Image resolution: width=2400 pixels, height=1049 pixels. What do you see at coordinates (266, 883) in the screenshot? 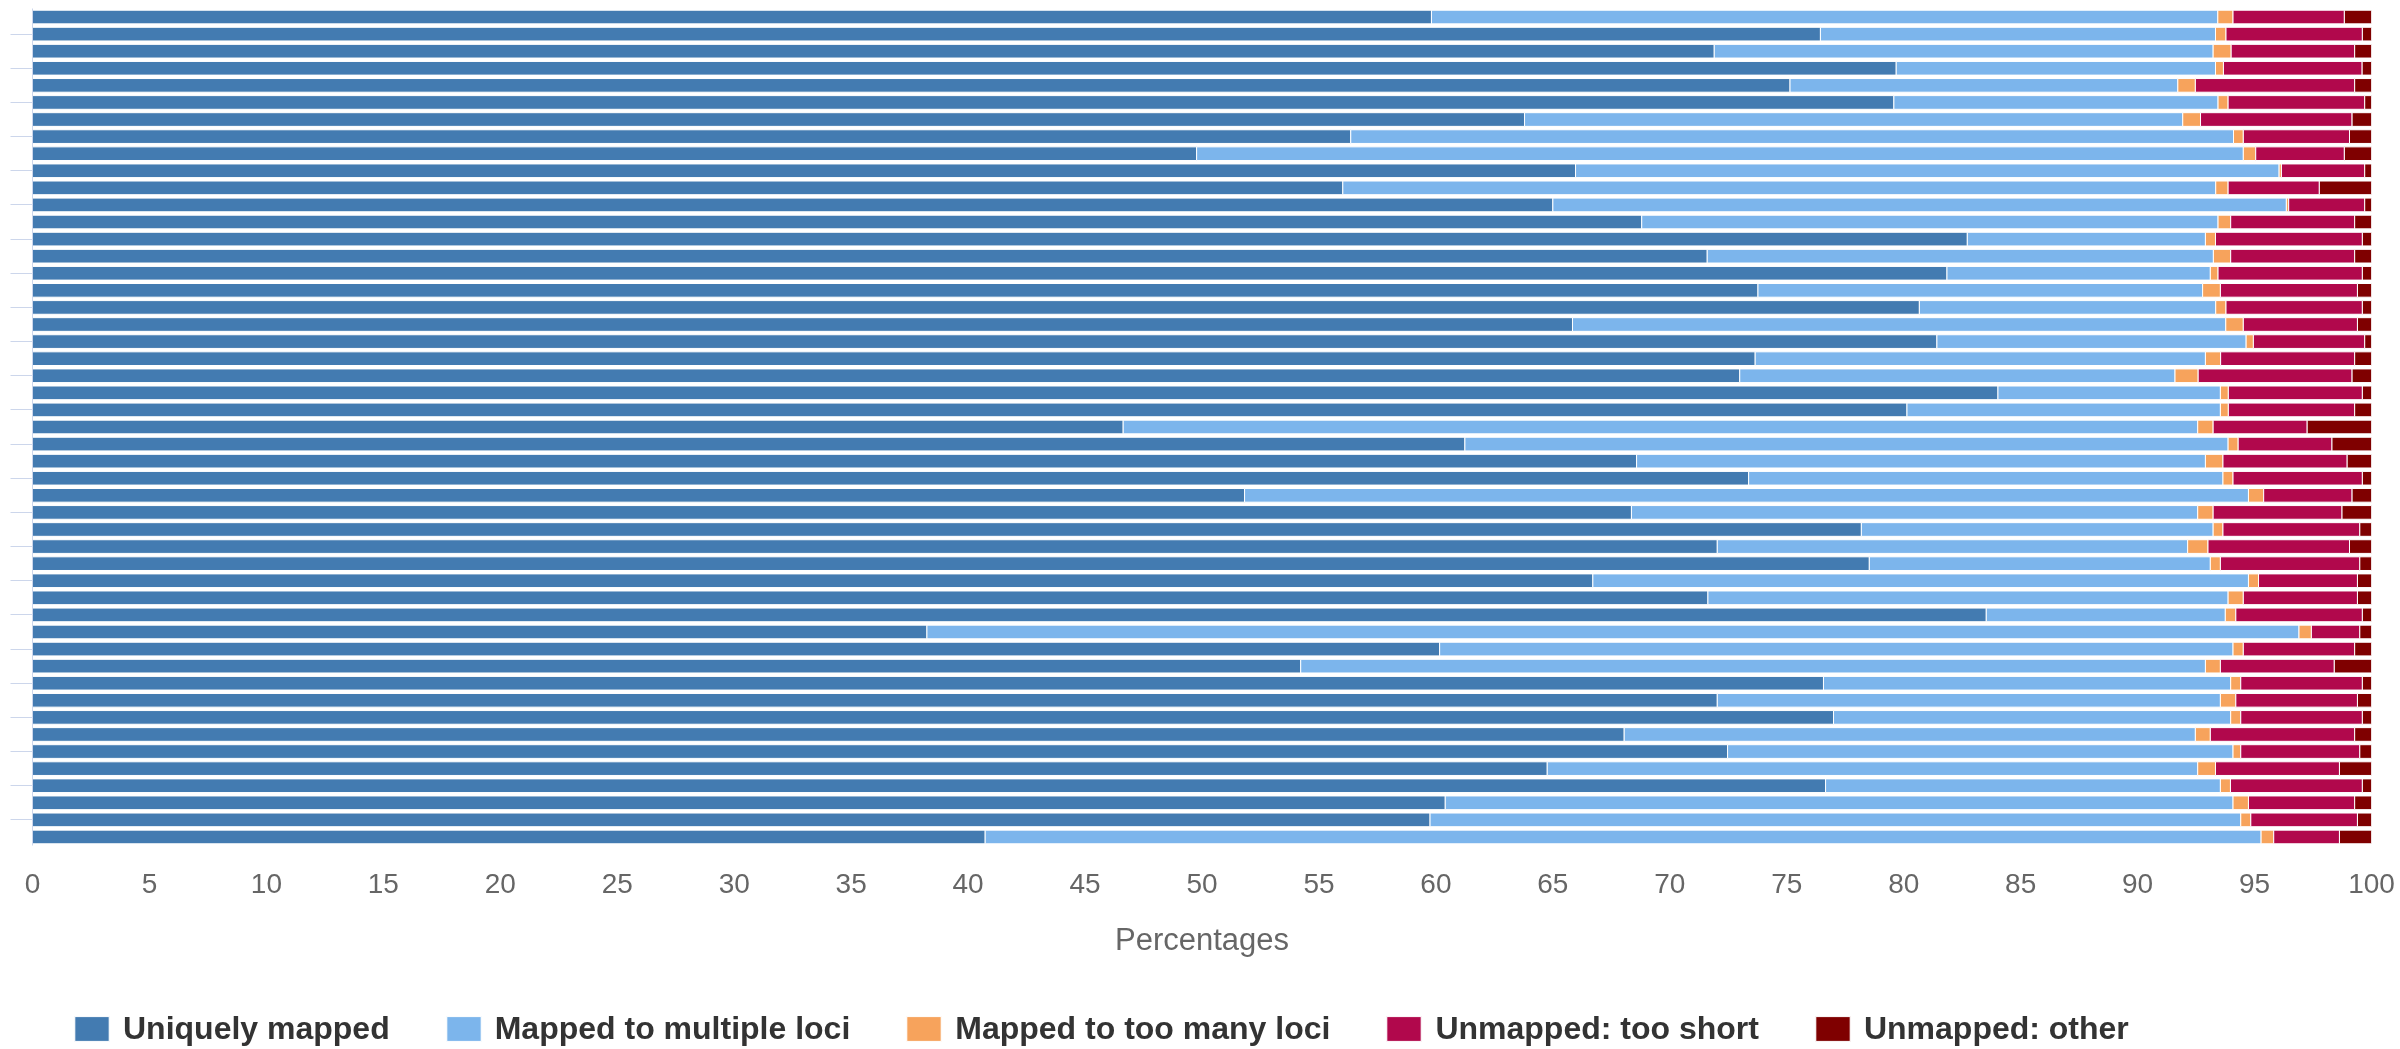
I see `x-tick-label: 10` at bounding box center [266, 883].